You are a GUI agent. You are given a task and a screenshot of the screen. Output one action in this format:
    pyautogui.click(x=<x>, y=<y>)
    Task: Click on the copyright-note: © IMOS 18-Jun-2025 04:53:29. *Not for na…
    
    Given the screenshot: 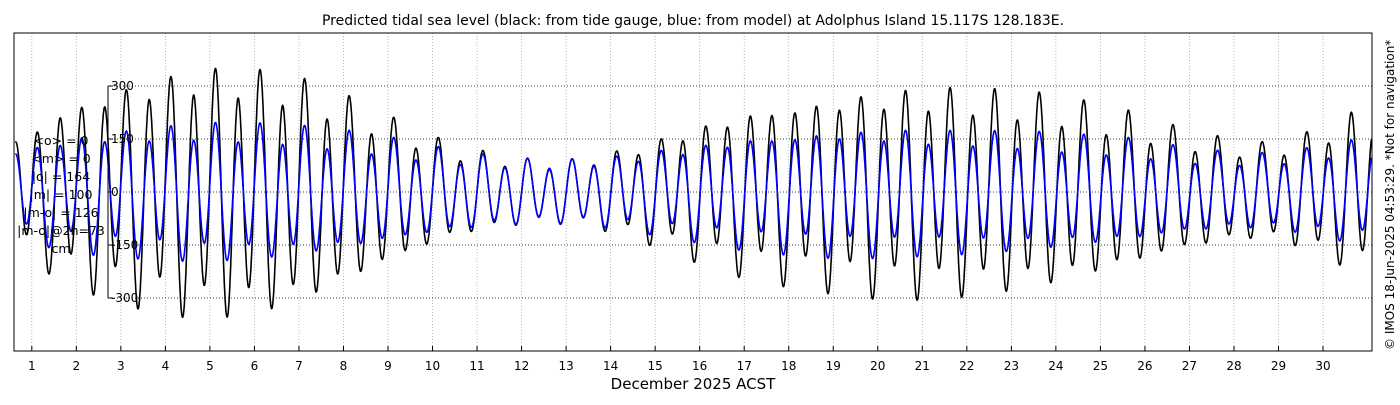 What is the action you would take?
    pyautogui.click(x=1390, y=195)
    